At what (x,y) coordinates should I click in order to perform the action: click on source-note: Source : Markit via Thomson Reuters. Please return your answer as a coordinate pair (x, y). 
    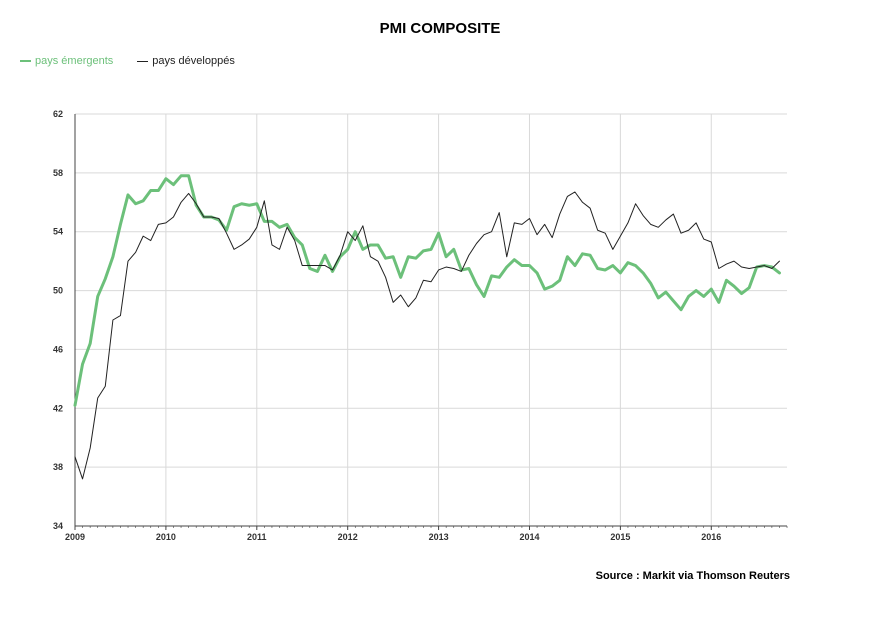
    Looking at the image, I should click on (692, 576).